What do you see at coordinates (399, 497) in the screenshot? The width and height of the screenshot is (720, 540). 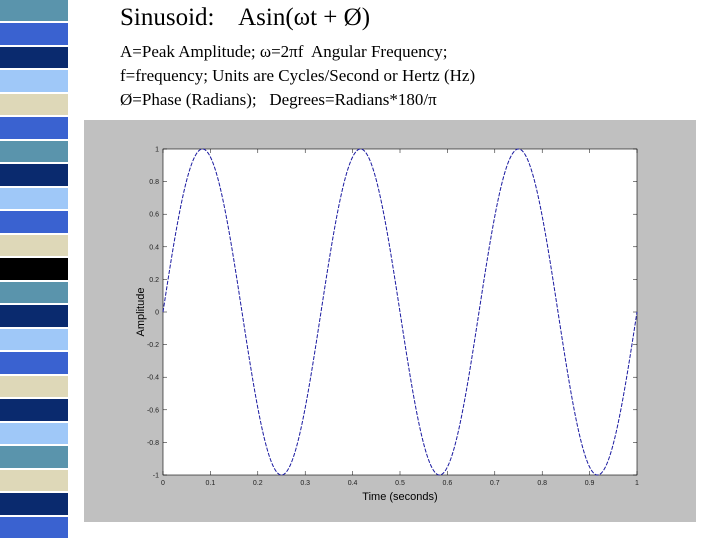 I see `x-axis-label: Time (seconds)` at bounding box center [399, 497].